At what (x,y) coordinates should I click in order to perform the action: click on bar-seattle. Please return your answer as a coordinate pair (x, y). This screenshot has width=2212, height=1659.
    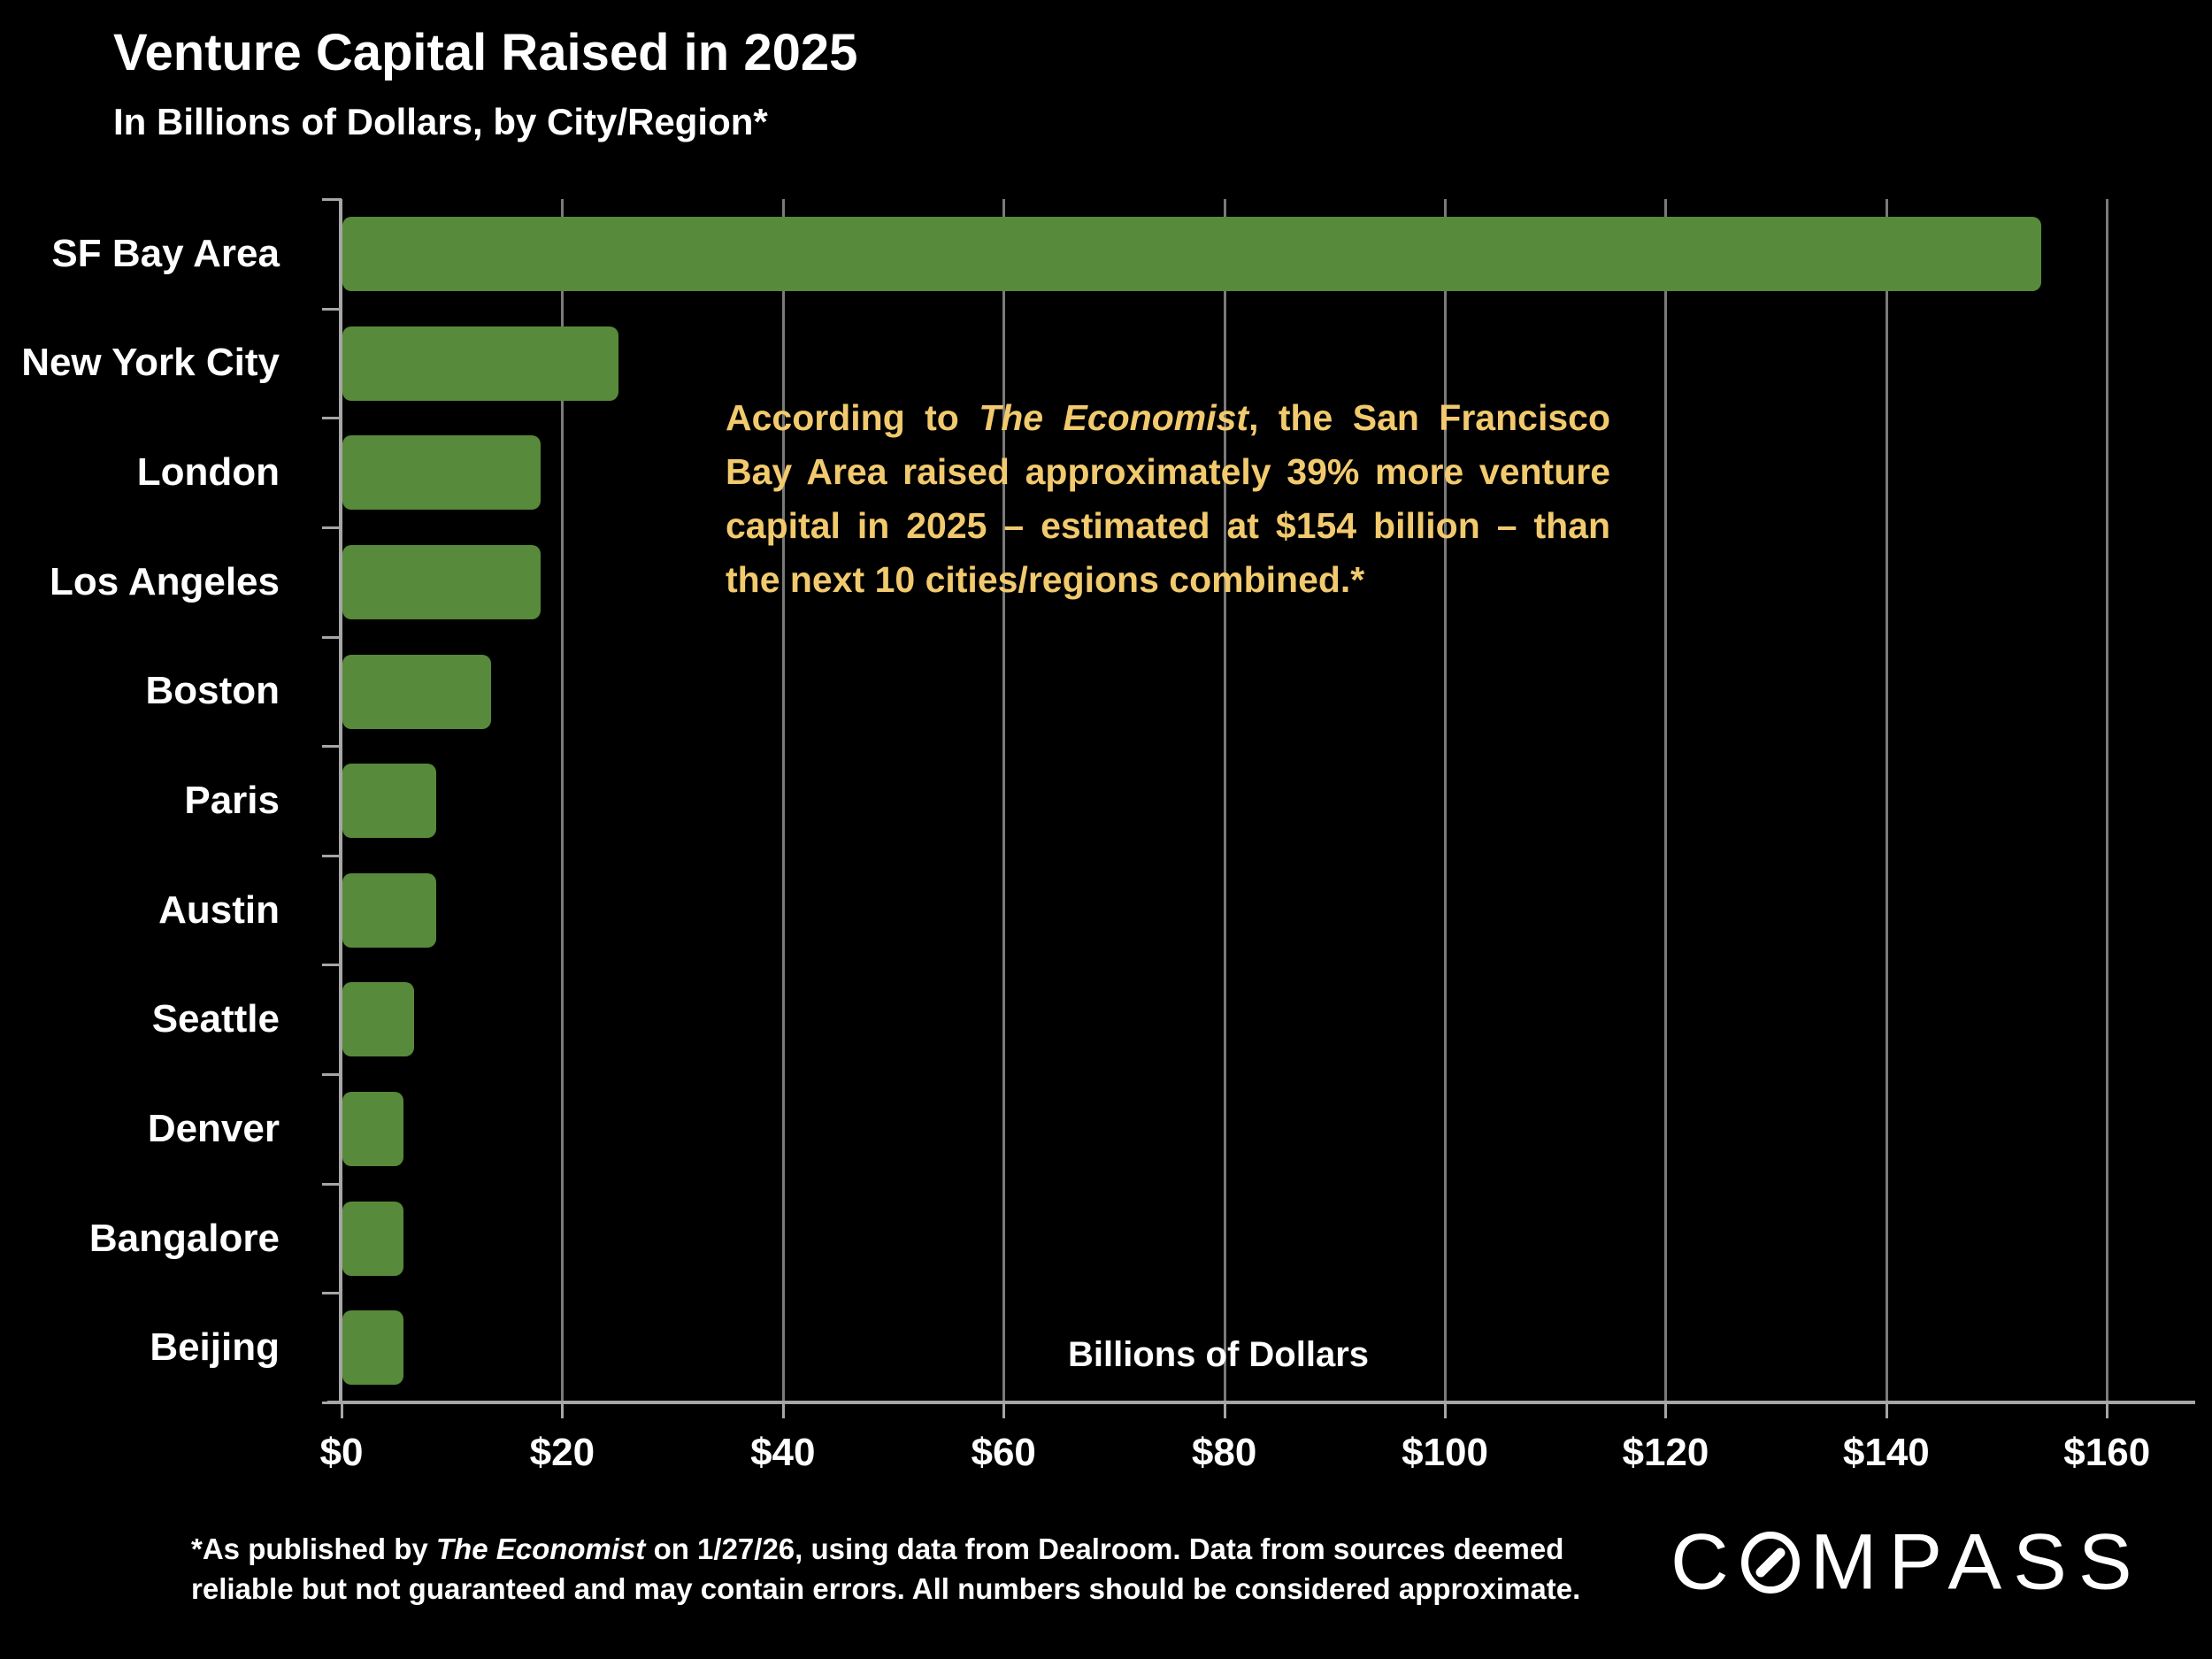
    Looking at the image, I should click on (379, 1019).